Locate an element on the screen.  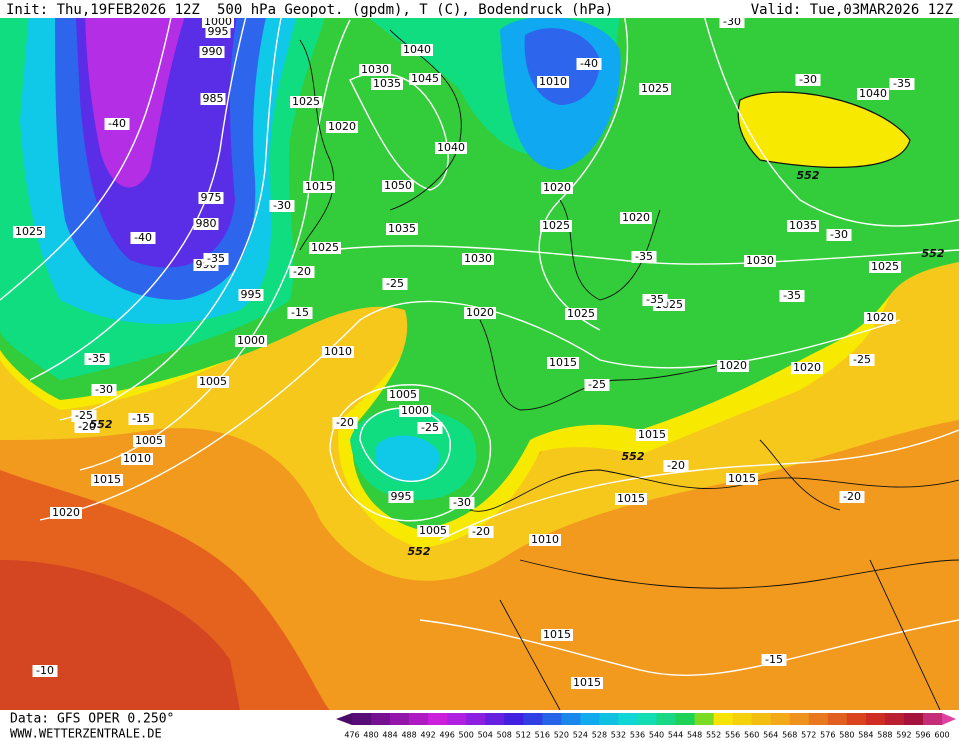
colorbar-label: 500 is located at coordinates (466, 735).